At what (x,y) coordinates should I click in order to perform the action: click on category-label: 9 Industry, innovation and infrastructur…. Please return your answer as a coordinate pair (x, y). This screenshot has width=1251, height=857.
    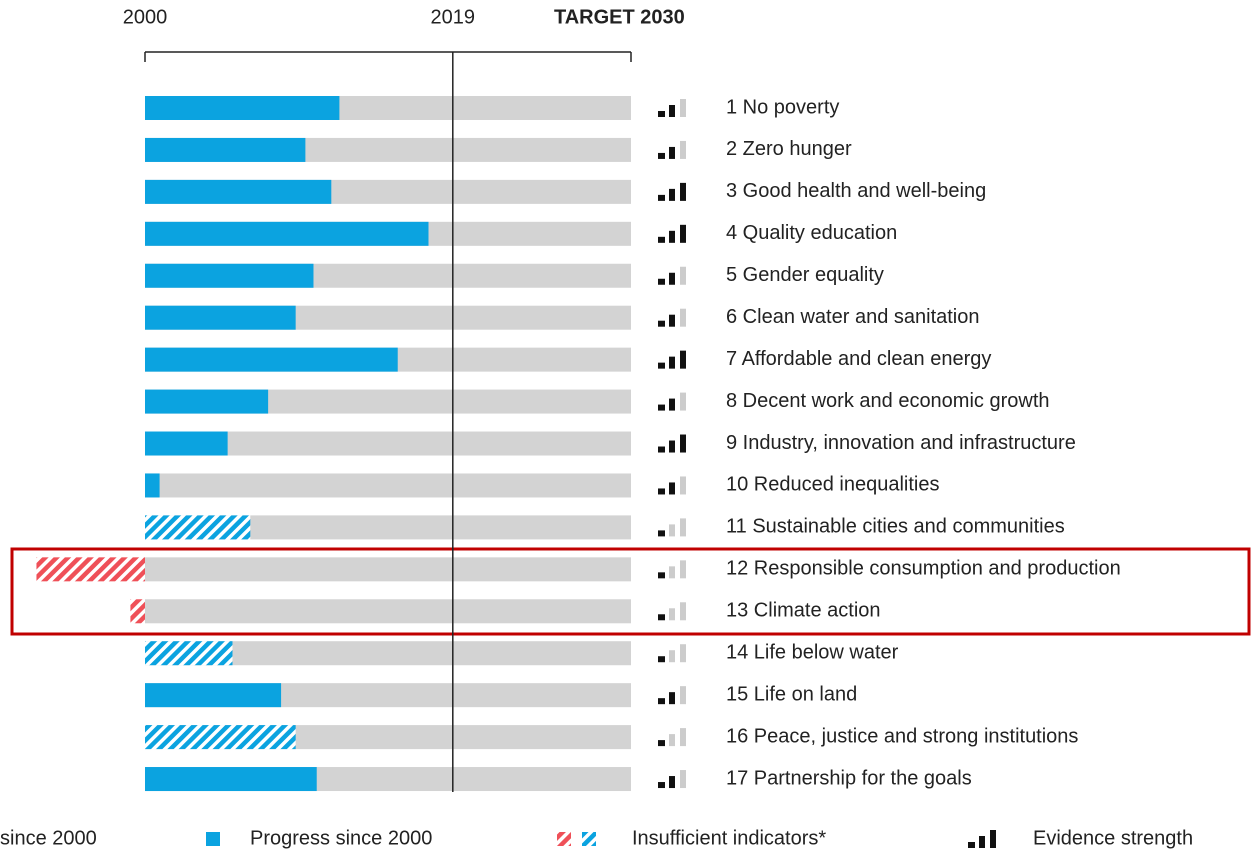
    Looking at the image, I should click on (901, 443).